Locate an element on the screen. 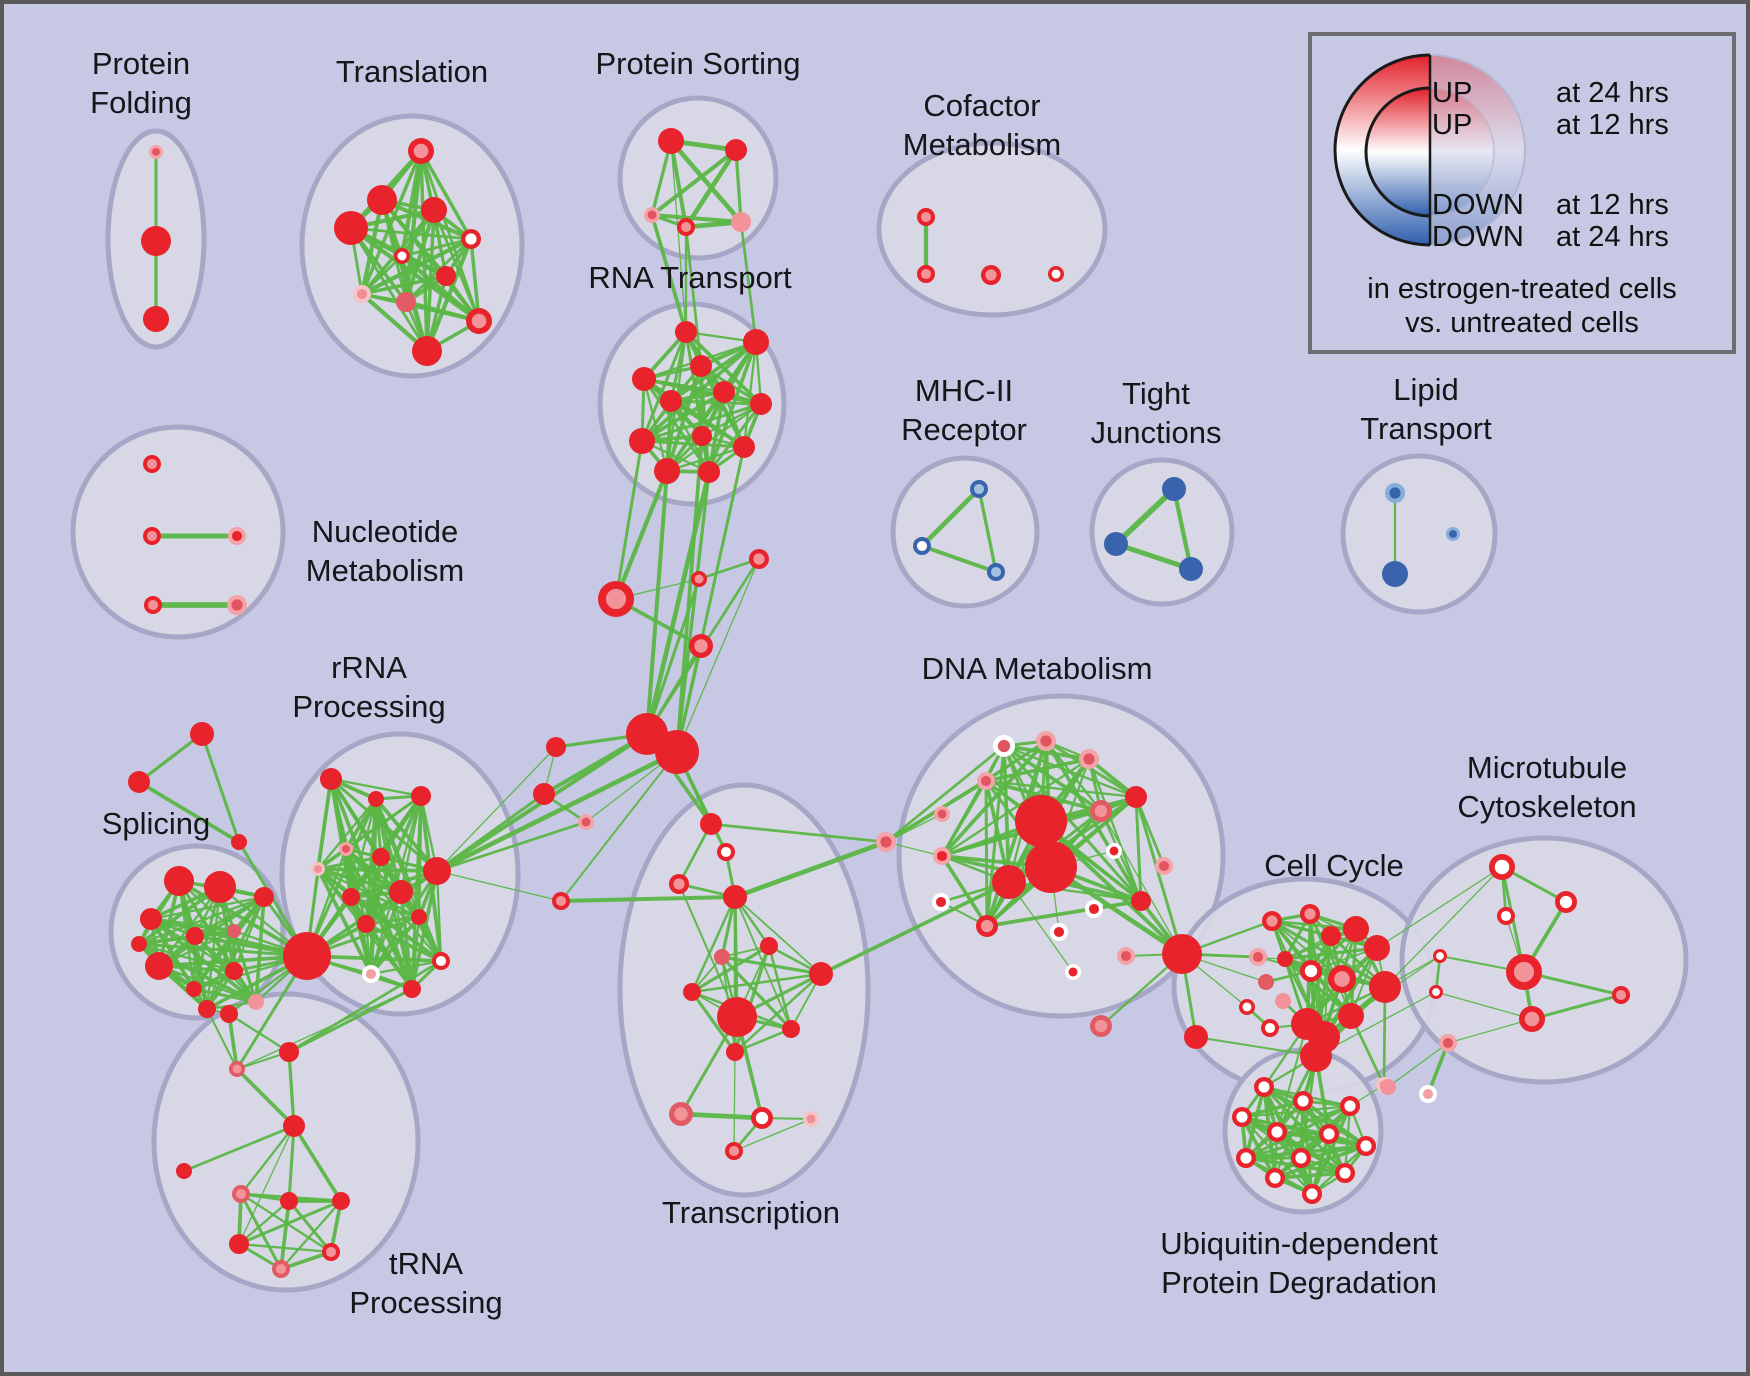  legend-dir-down24: DOWN is located at coordinates (1478, 237).